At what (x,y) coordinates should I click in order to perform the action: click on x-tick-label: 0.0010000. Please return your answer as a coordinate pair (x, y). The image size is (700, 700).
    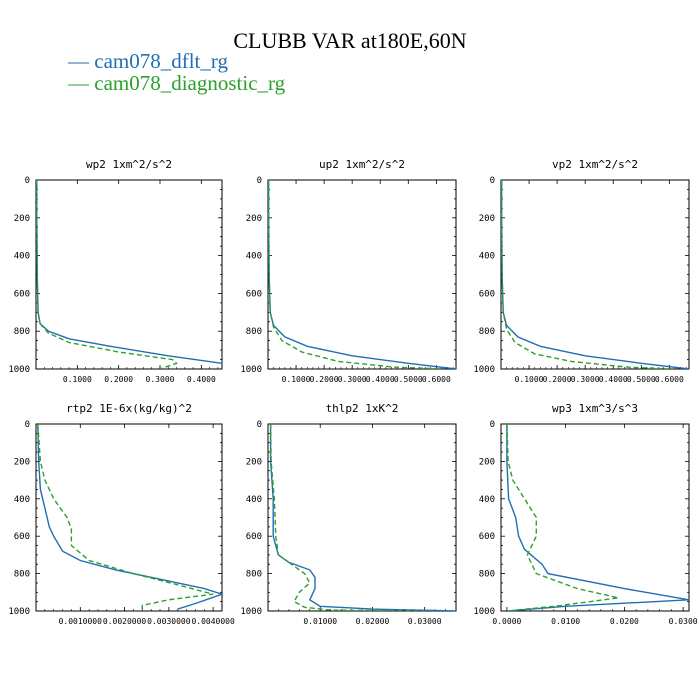
    Looking at the image, I should click on (81, 621).